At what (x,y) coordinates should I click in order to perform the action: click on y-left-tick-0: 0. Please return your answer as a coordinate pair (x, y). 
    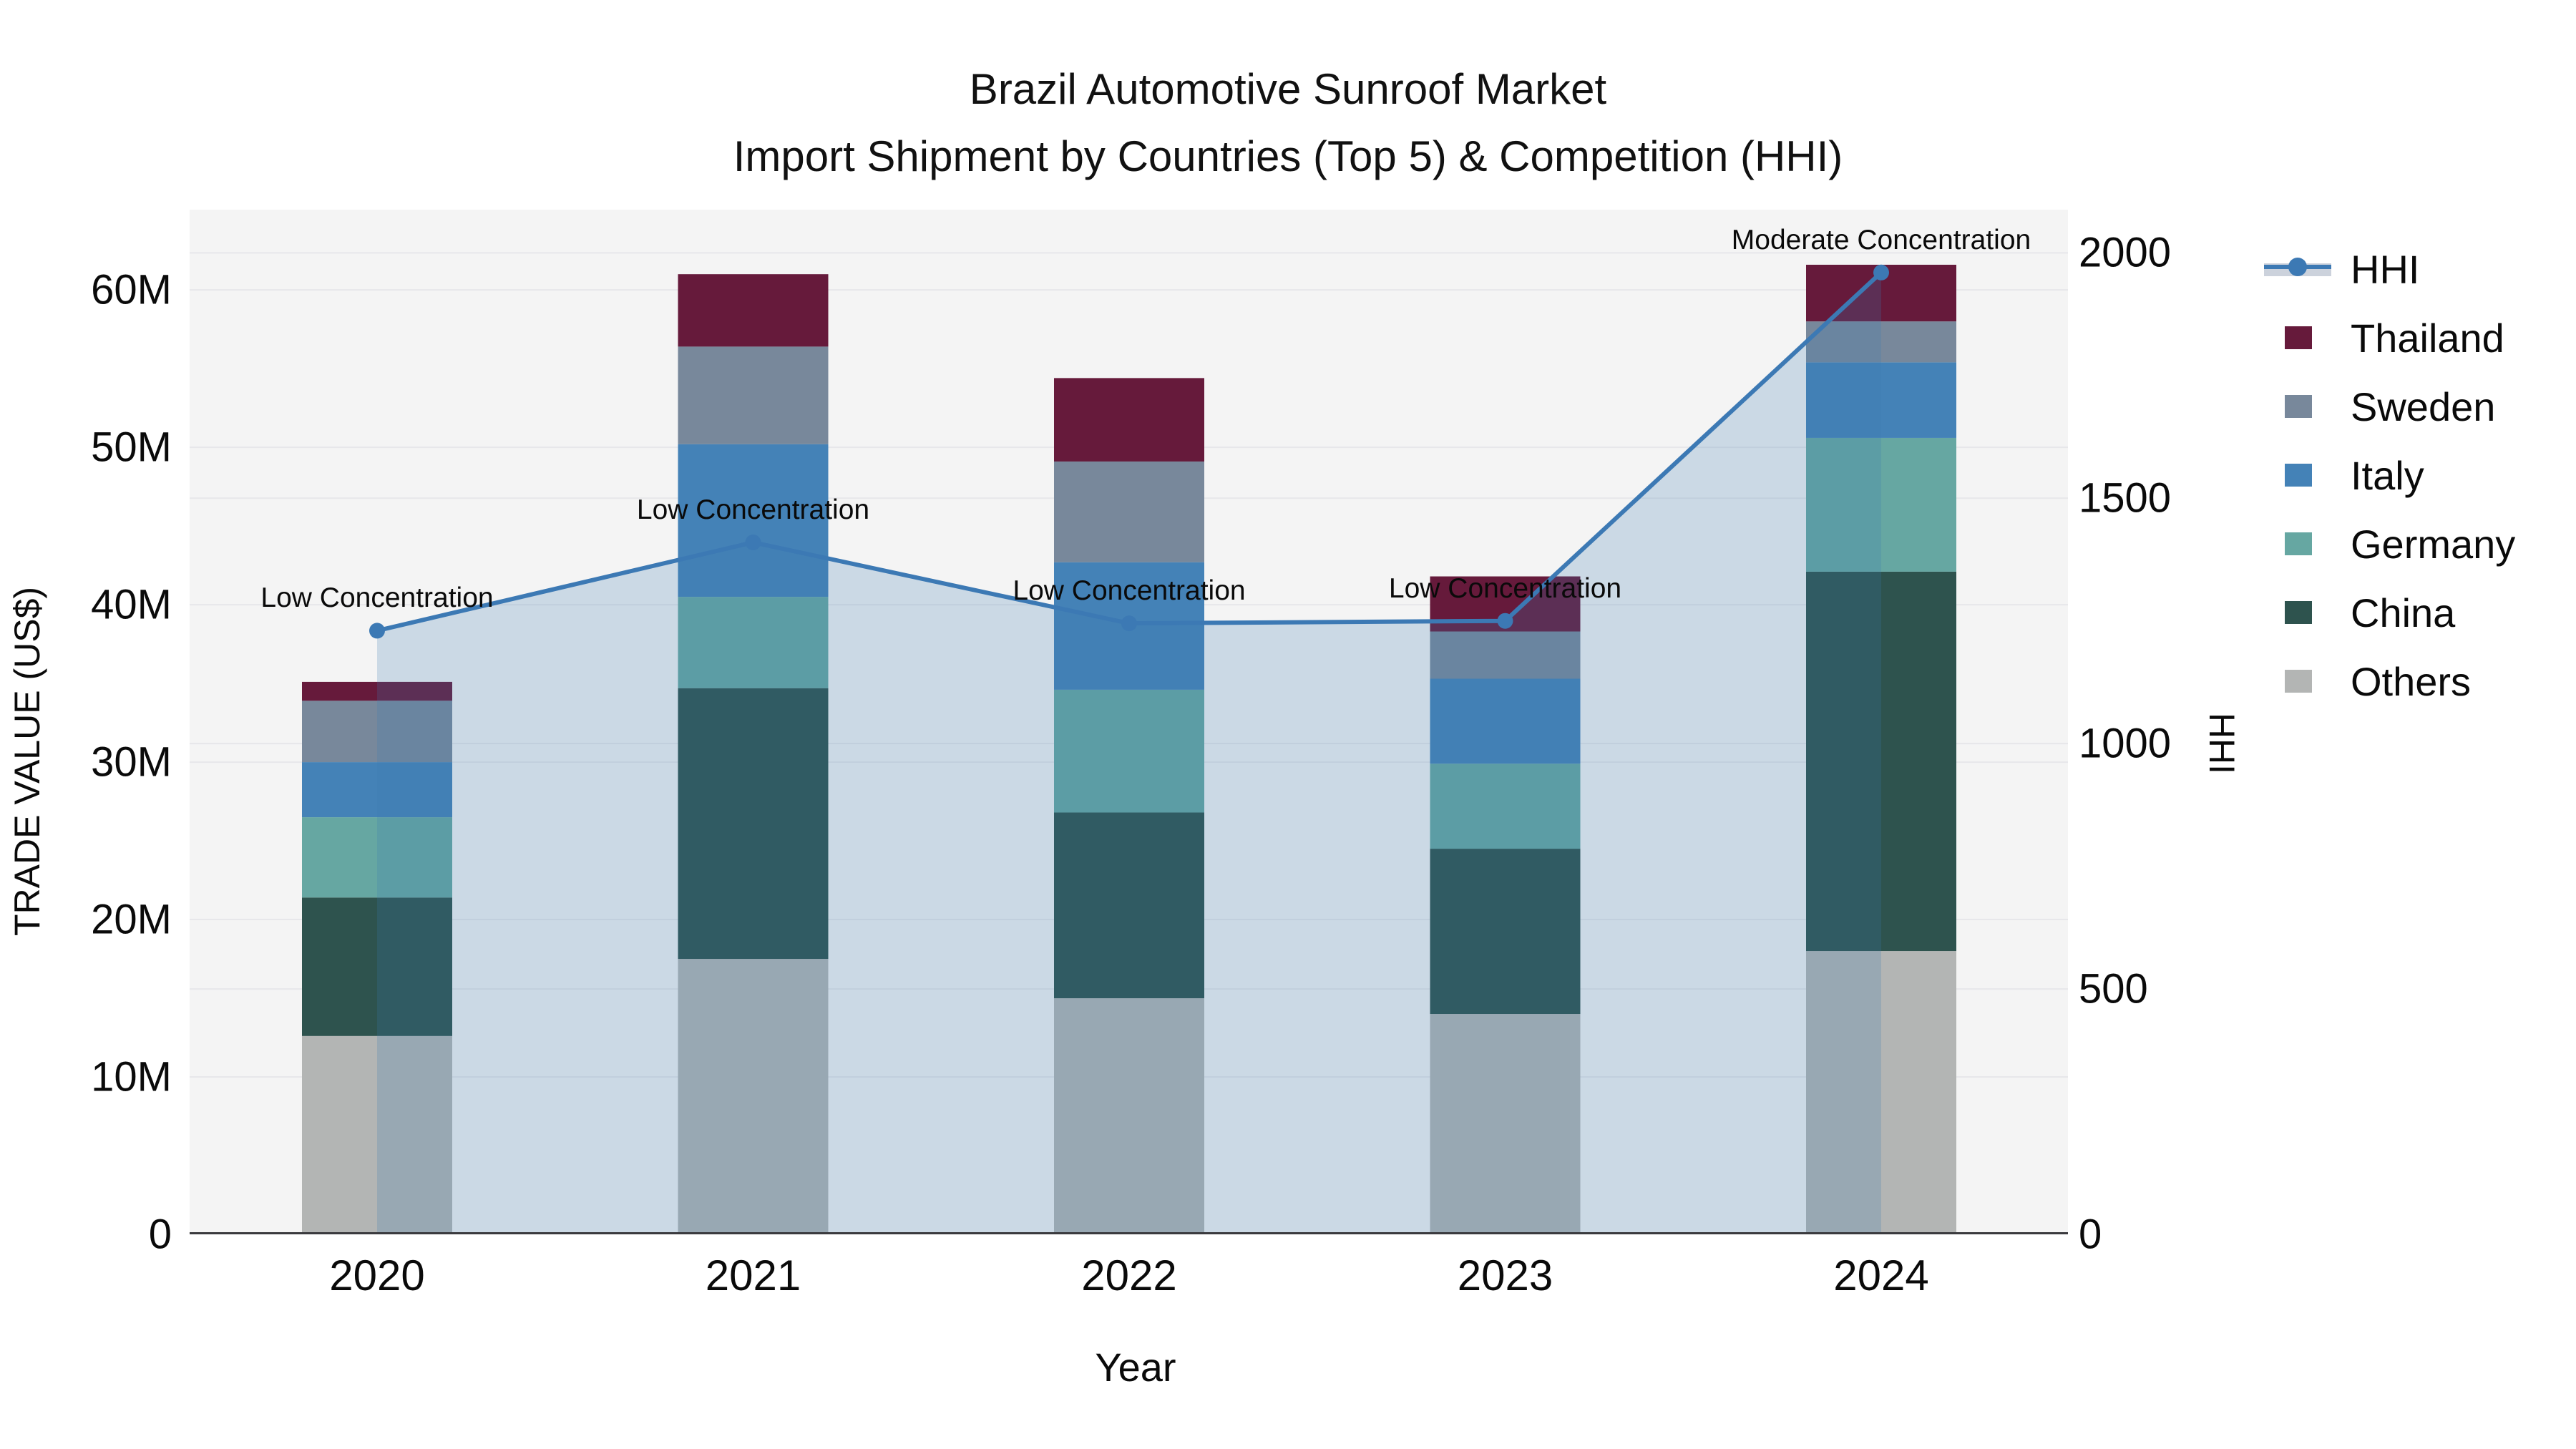
    Looking at the image, I should click on (160, 1234).